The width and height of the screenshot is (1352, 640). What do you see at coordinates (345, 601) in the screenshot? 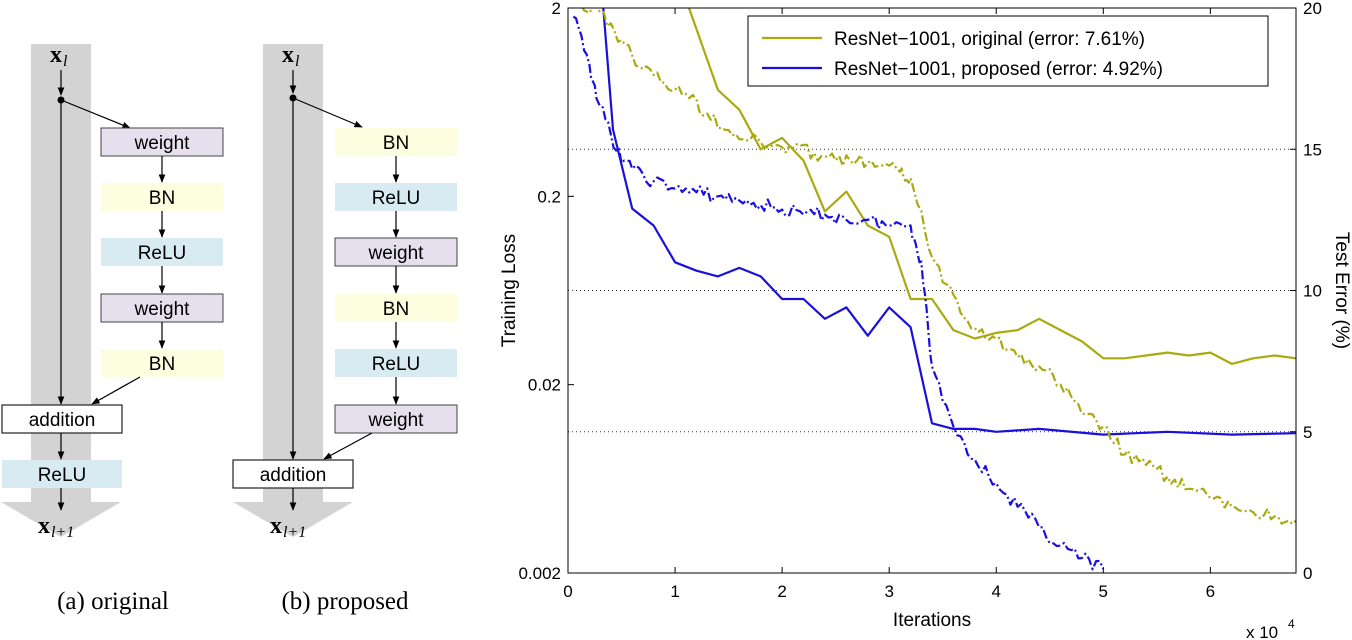
I see `caption-proposed: (b) proposed` at bounding box center [345, 601].